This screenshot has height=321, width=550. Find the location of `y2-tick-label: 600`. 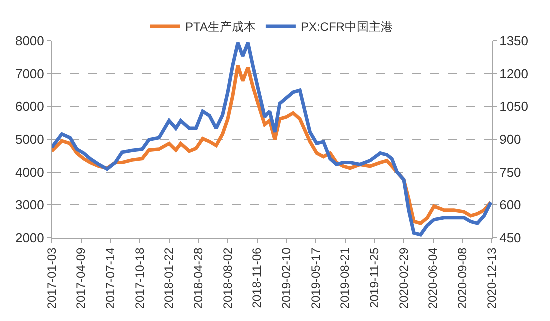

y2-tick-label: 600 is located at coordinates (511, 205).